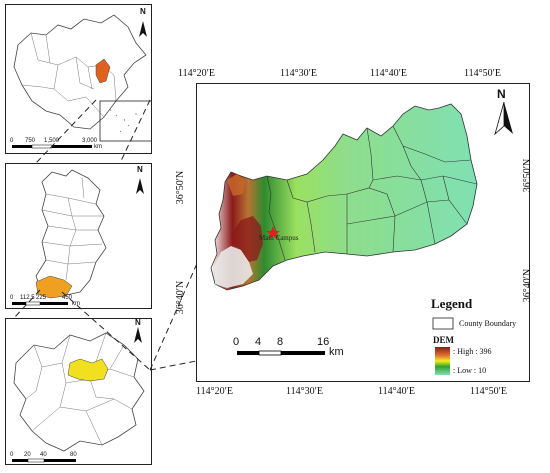 This screenshot has height=473, width=550. I want to click on scale-label-3: 16, so click(323, 342).